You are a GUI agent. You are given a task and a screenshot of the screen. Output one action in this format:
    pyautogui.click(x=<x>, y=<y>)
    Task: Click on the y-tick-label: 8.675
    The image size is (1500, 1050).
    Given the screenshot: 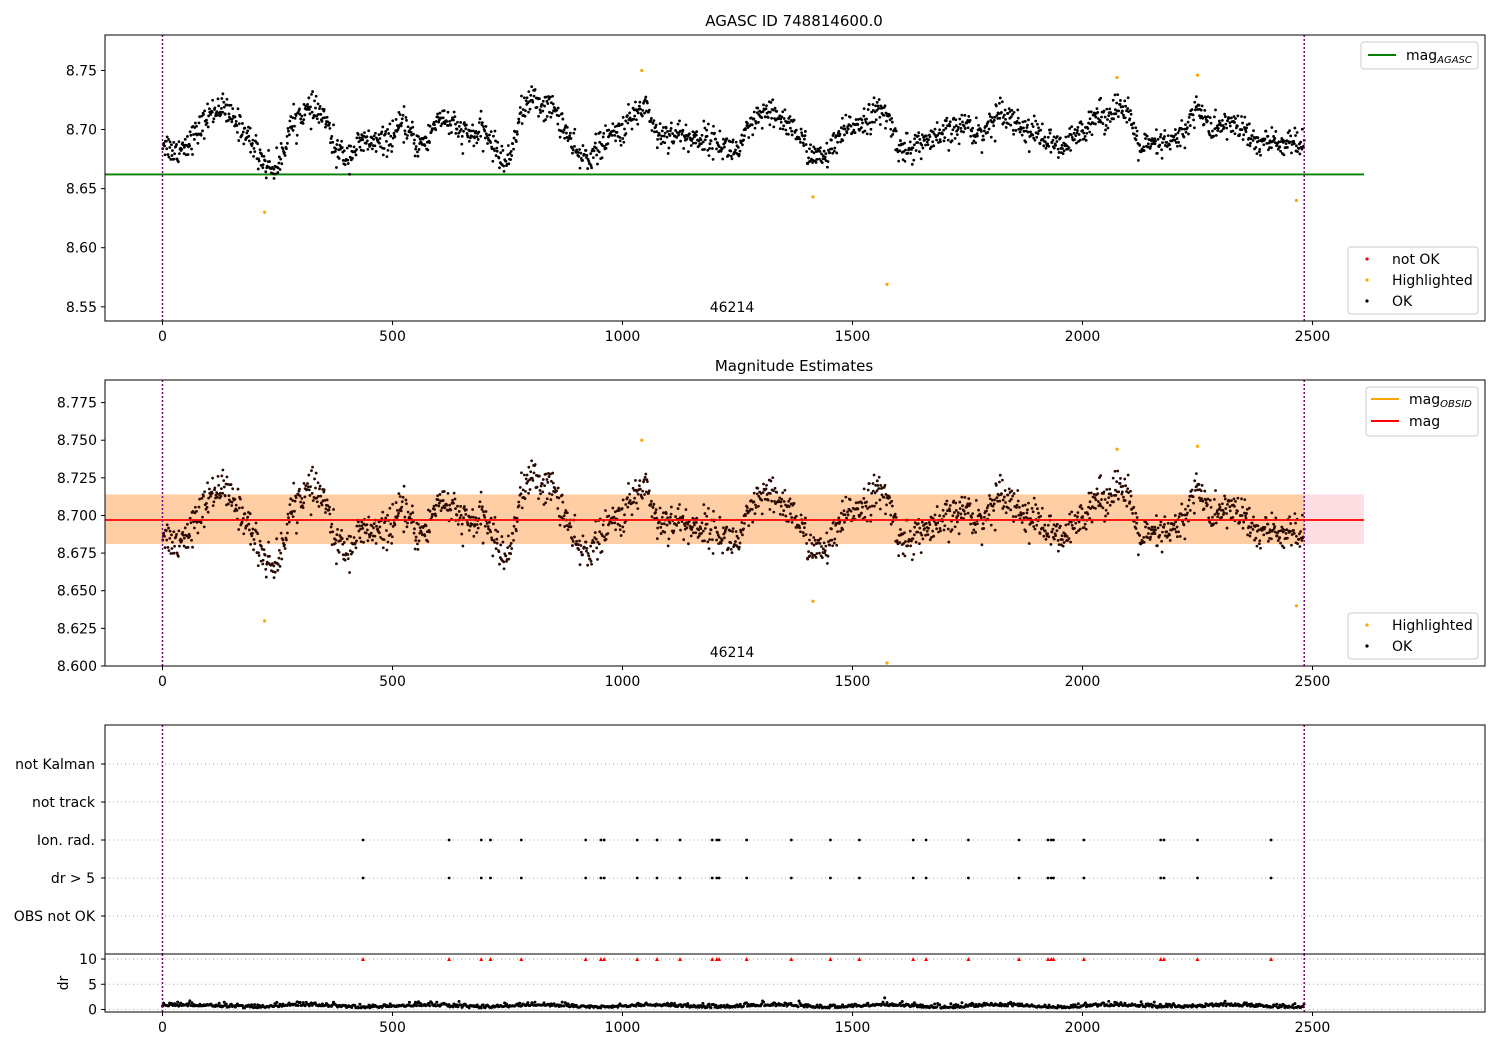 What is the action you would take?
    pyautogui.click(x=77, y=554)
    